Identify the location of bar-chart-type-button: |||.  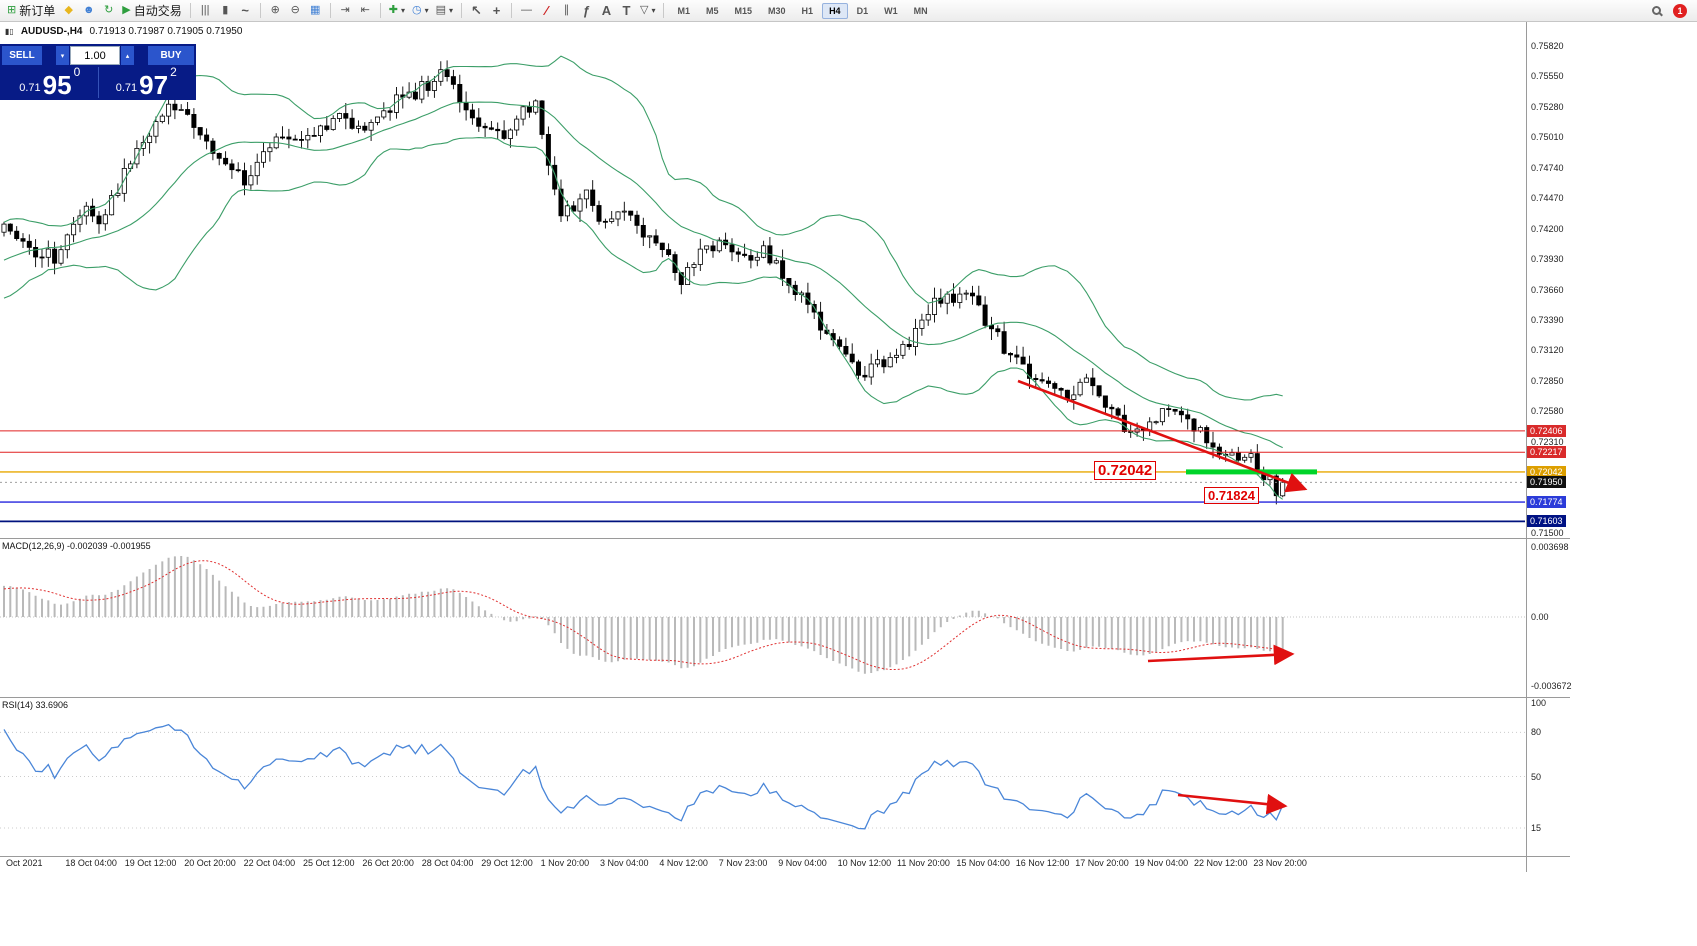
(205, 11).